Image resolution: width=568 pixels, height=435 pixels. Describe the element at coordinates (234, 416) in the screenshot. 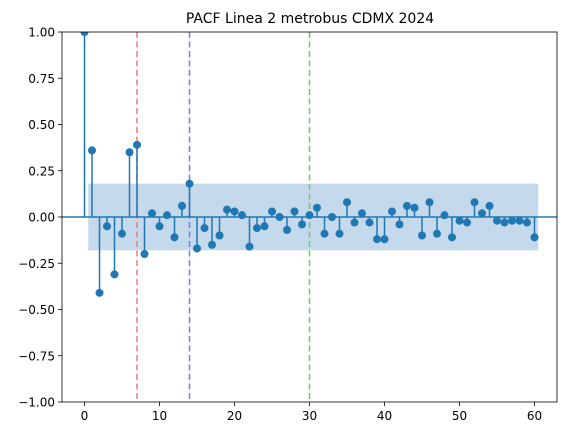

I see `x-tick-label-20: 20` at that location.